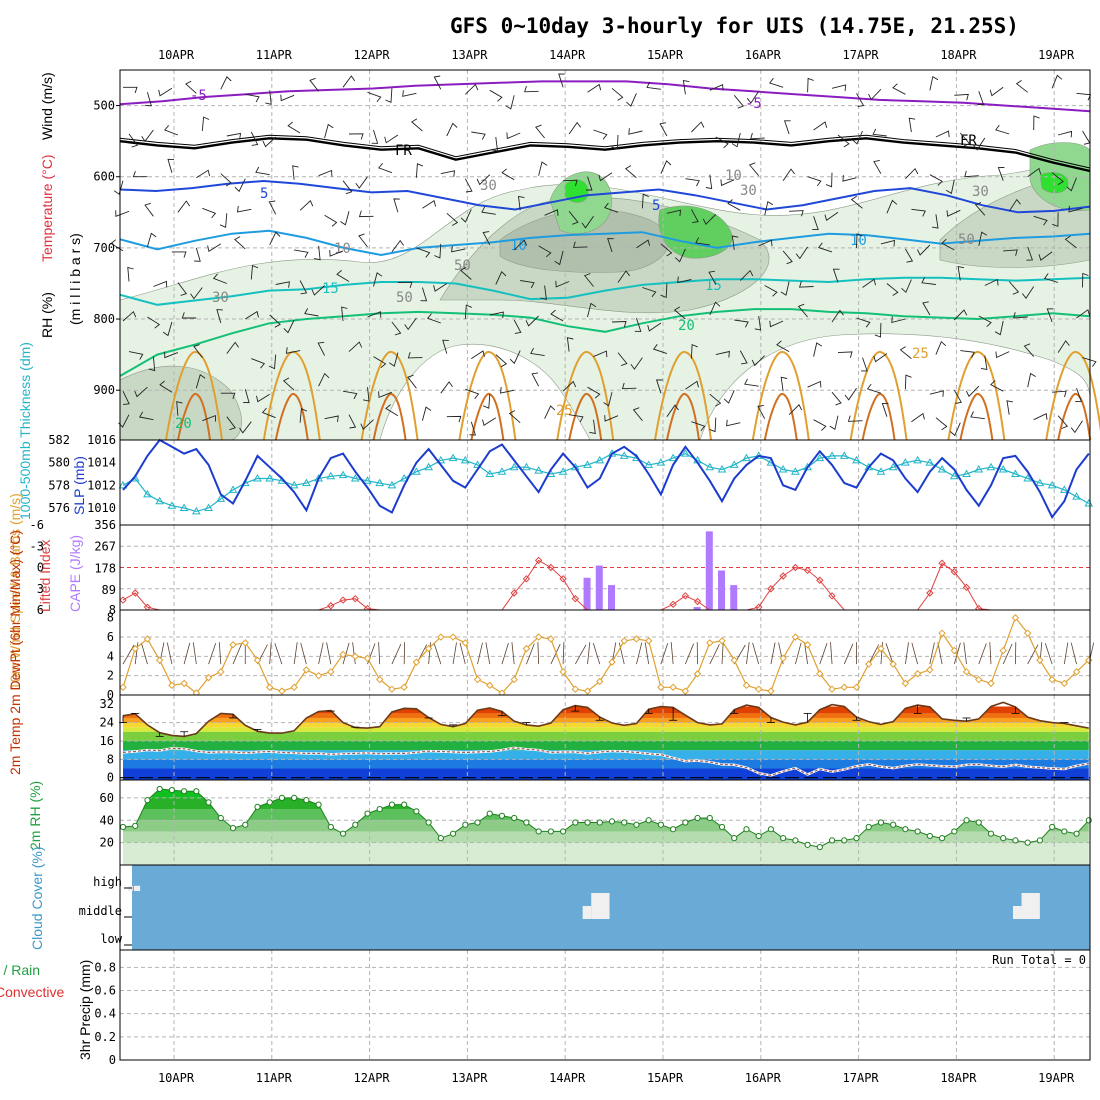 The height and width of the screenshot is (1100, 1100). Describe the element at coordinates (958, 1078) in the screenshot. I see `date-label-bottom: 18APR` at that location.